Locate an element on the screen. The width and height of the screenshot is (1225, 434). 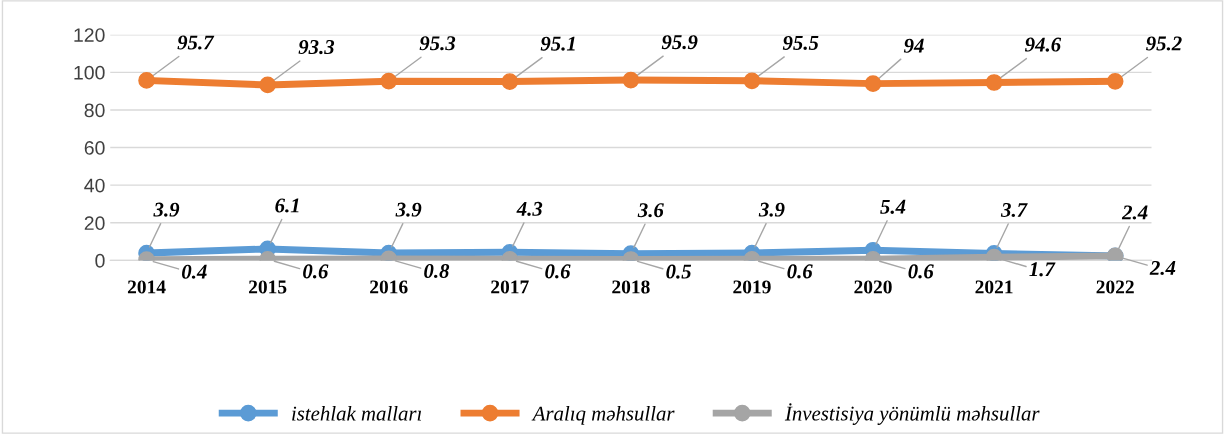
data-label: 95.1 is located at coordinates (557, 43).